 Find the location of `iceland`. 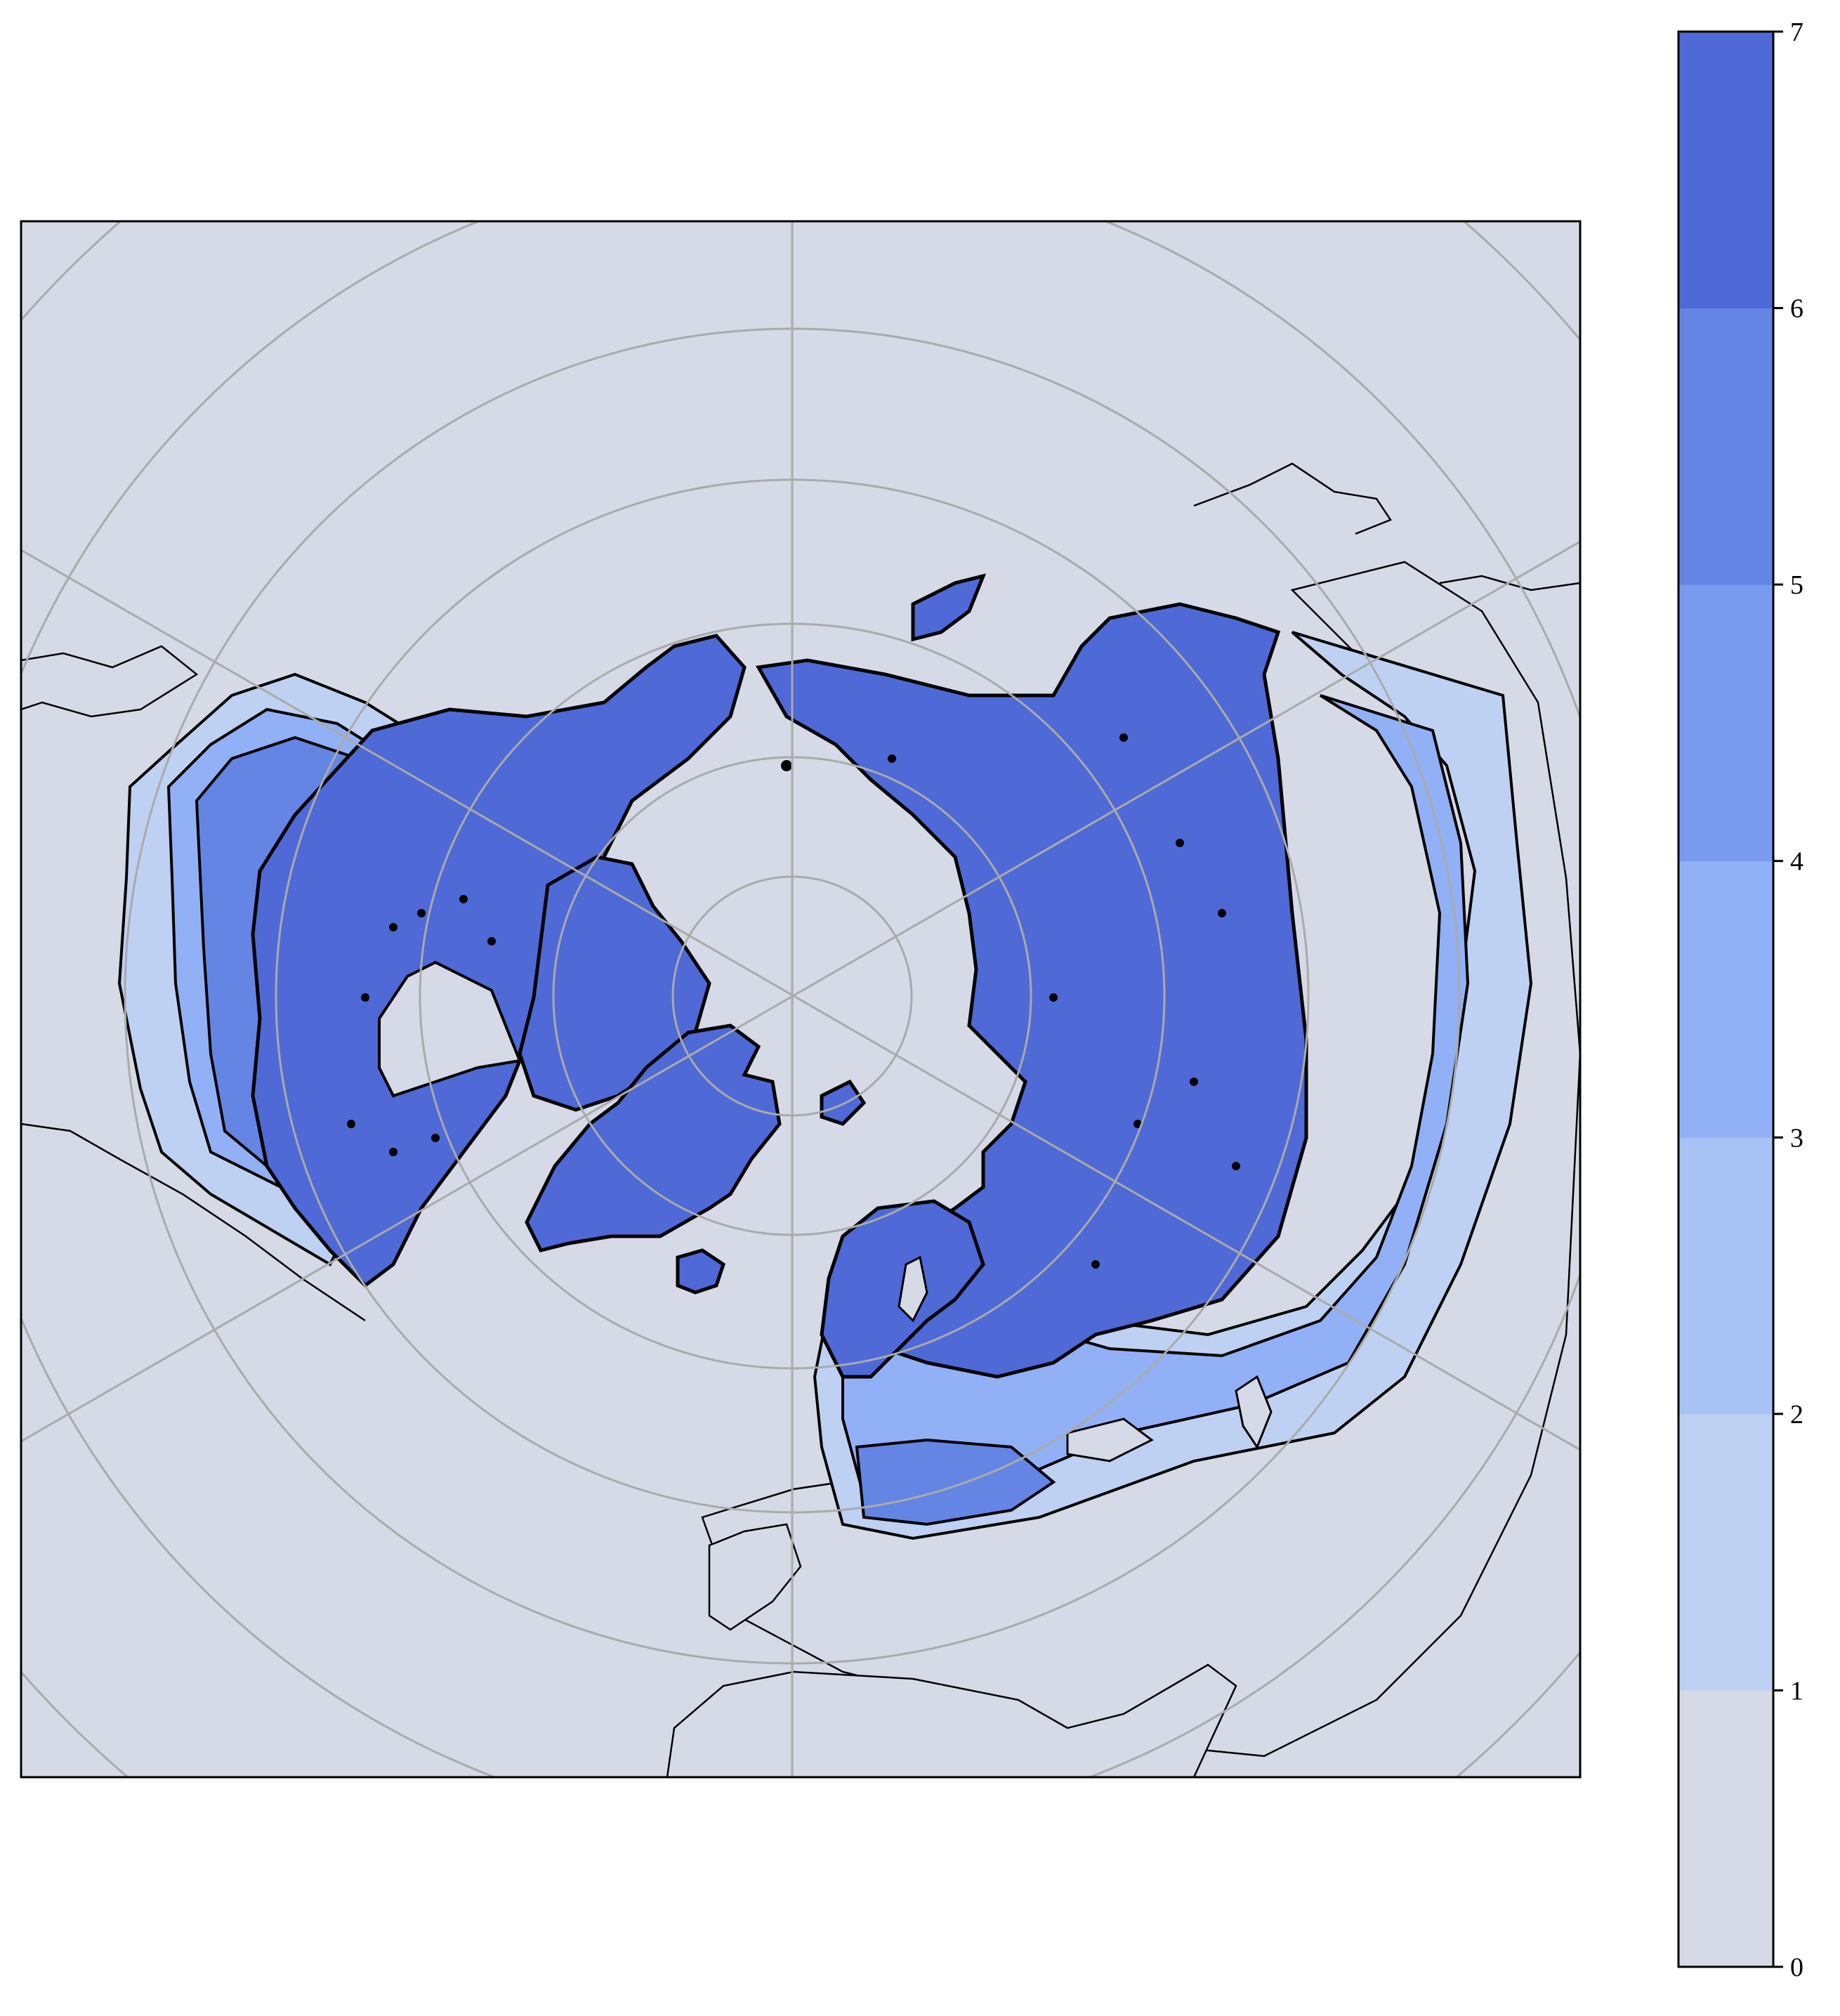

iceland is located at coordinates (700, 1271).